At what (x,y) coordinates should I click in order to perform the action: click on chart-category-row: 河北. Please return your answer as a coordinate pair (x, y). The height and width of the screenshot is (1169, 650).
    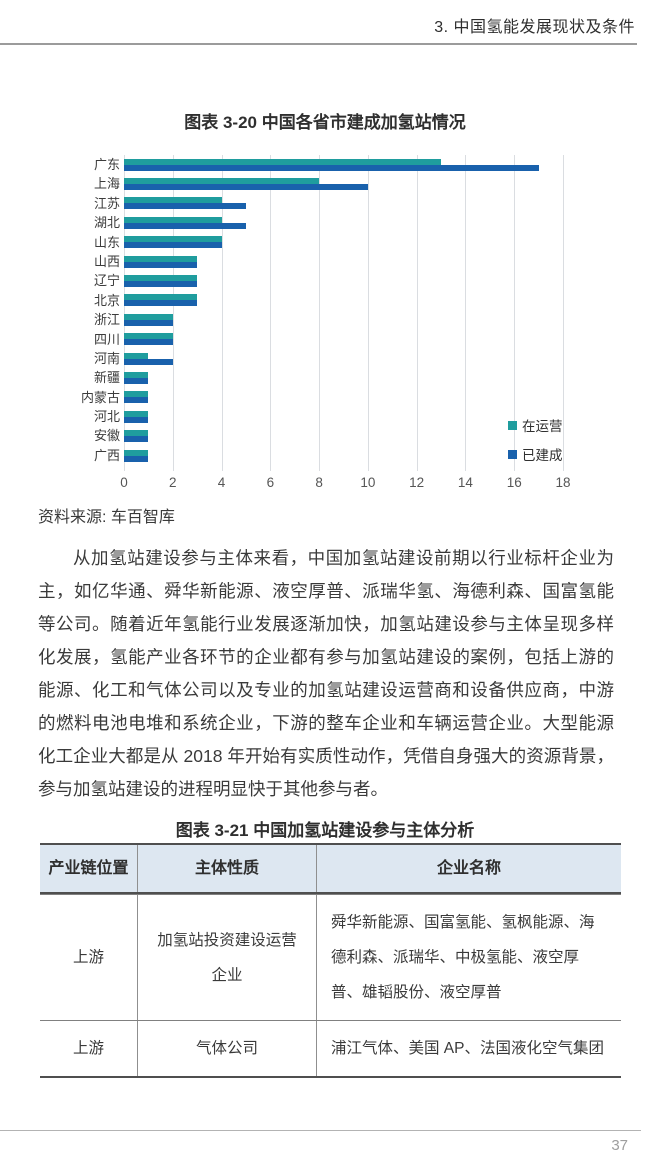
    Looking at the image, I should click on (325, 416).